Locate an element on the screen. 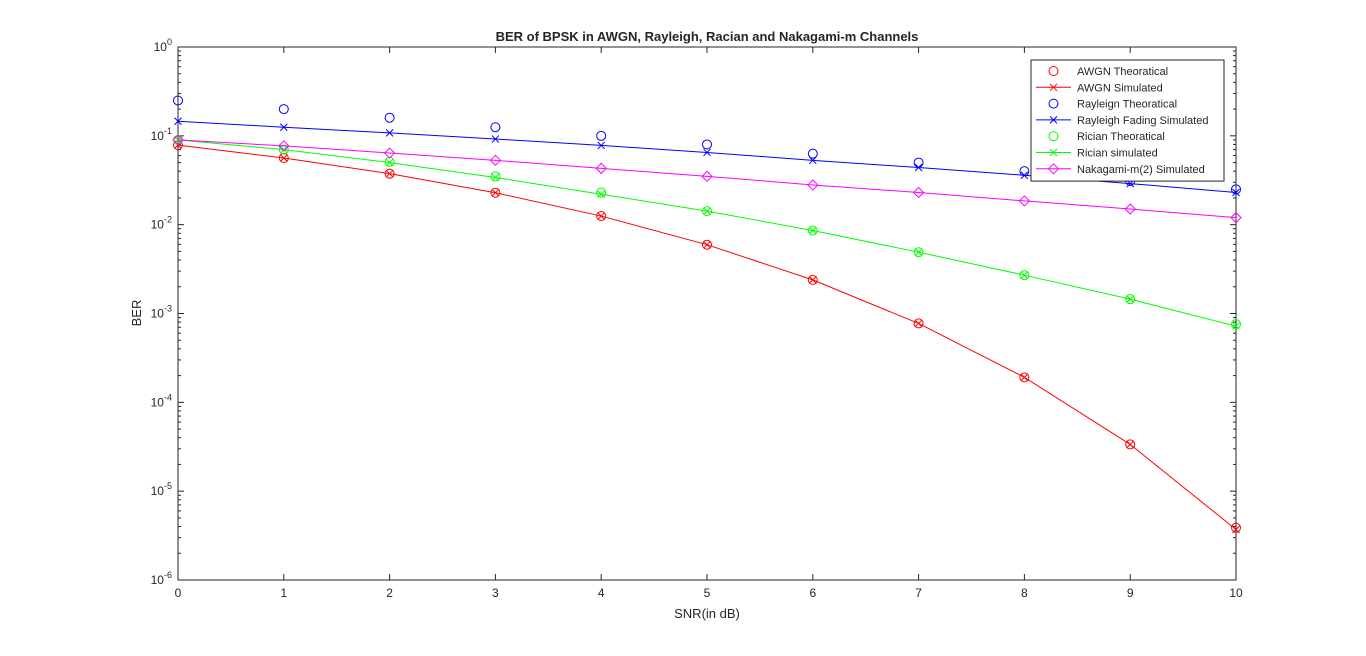 This screenshot has height=656, width=1366. x-tick-label: 5 is located at coordinates (707, 593).